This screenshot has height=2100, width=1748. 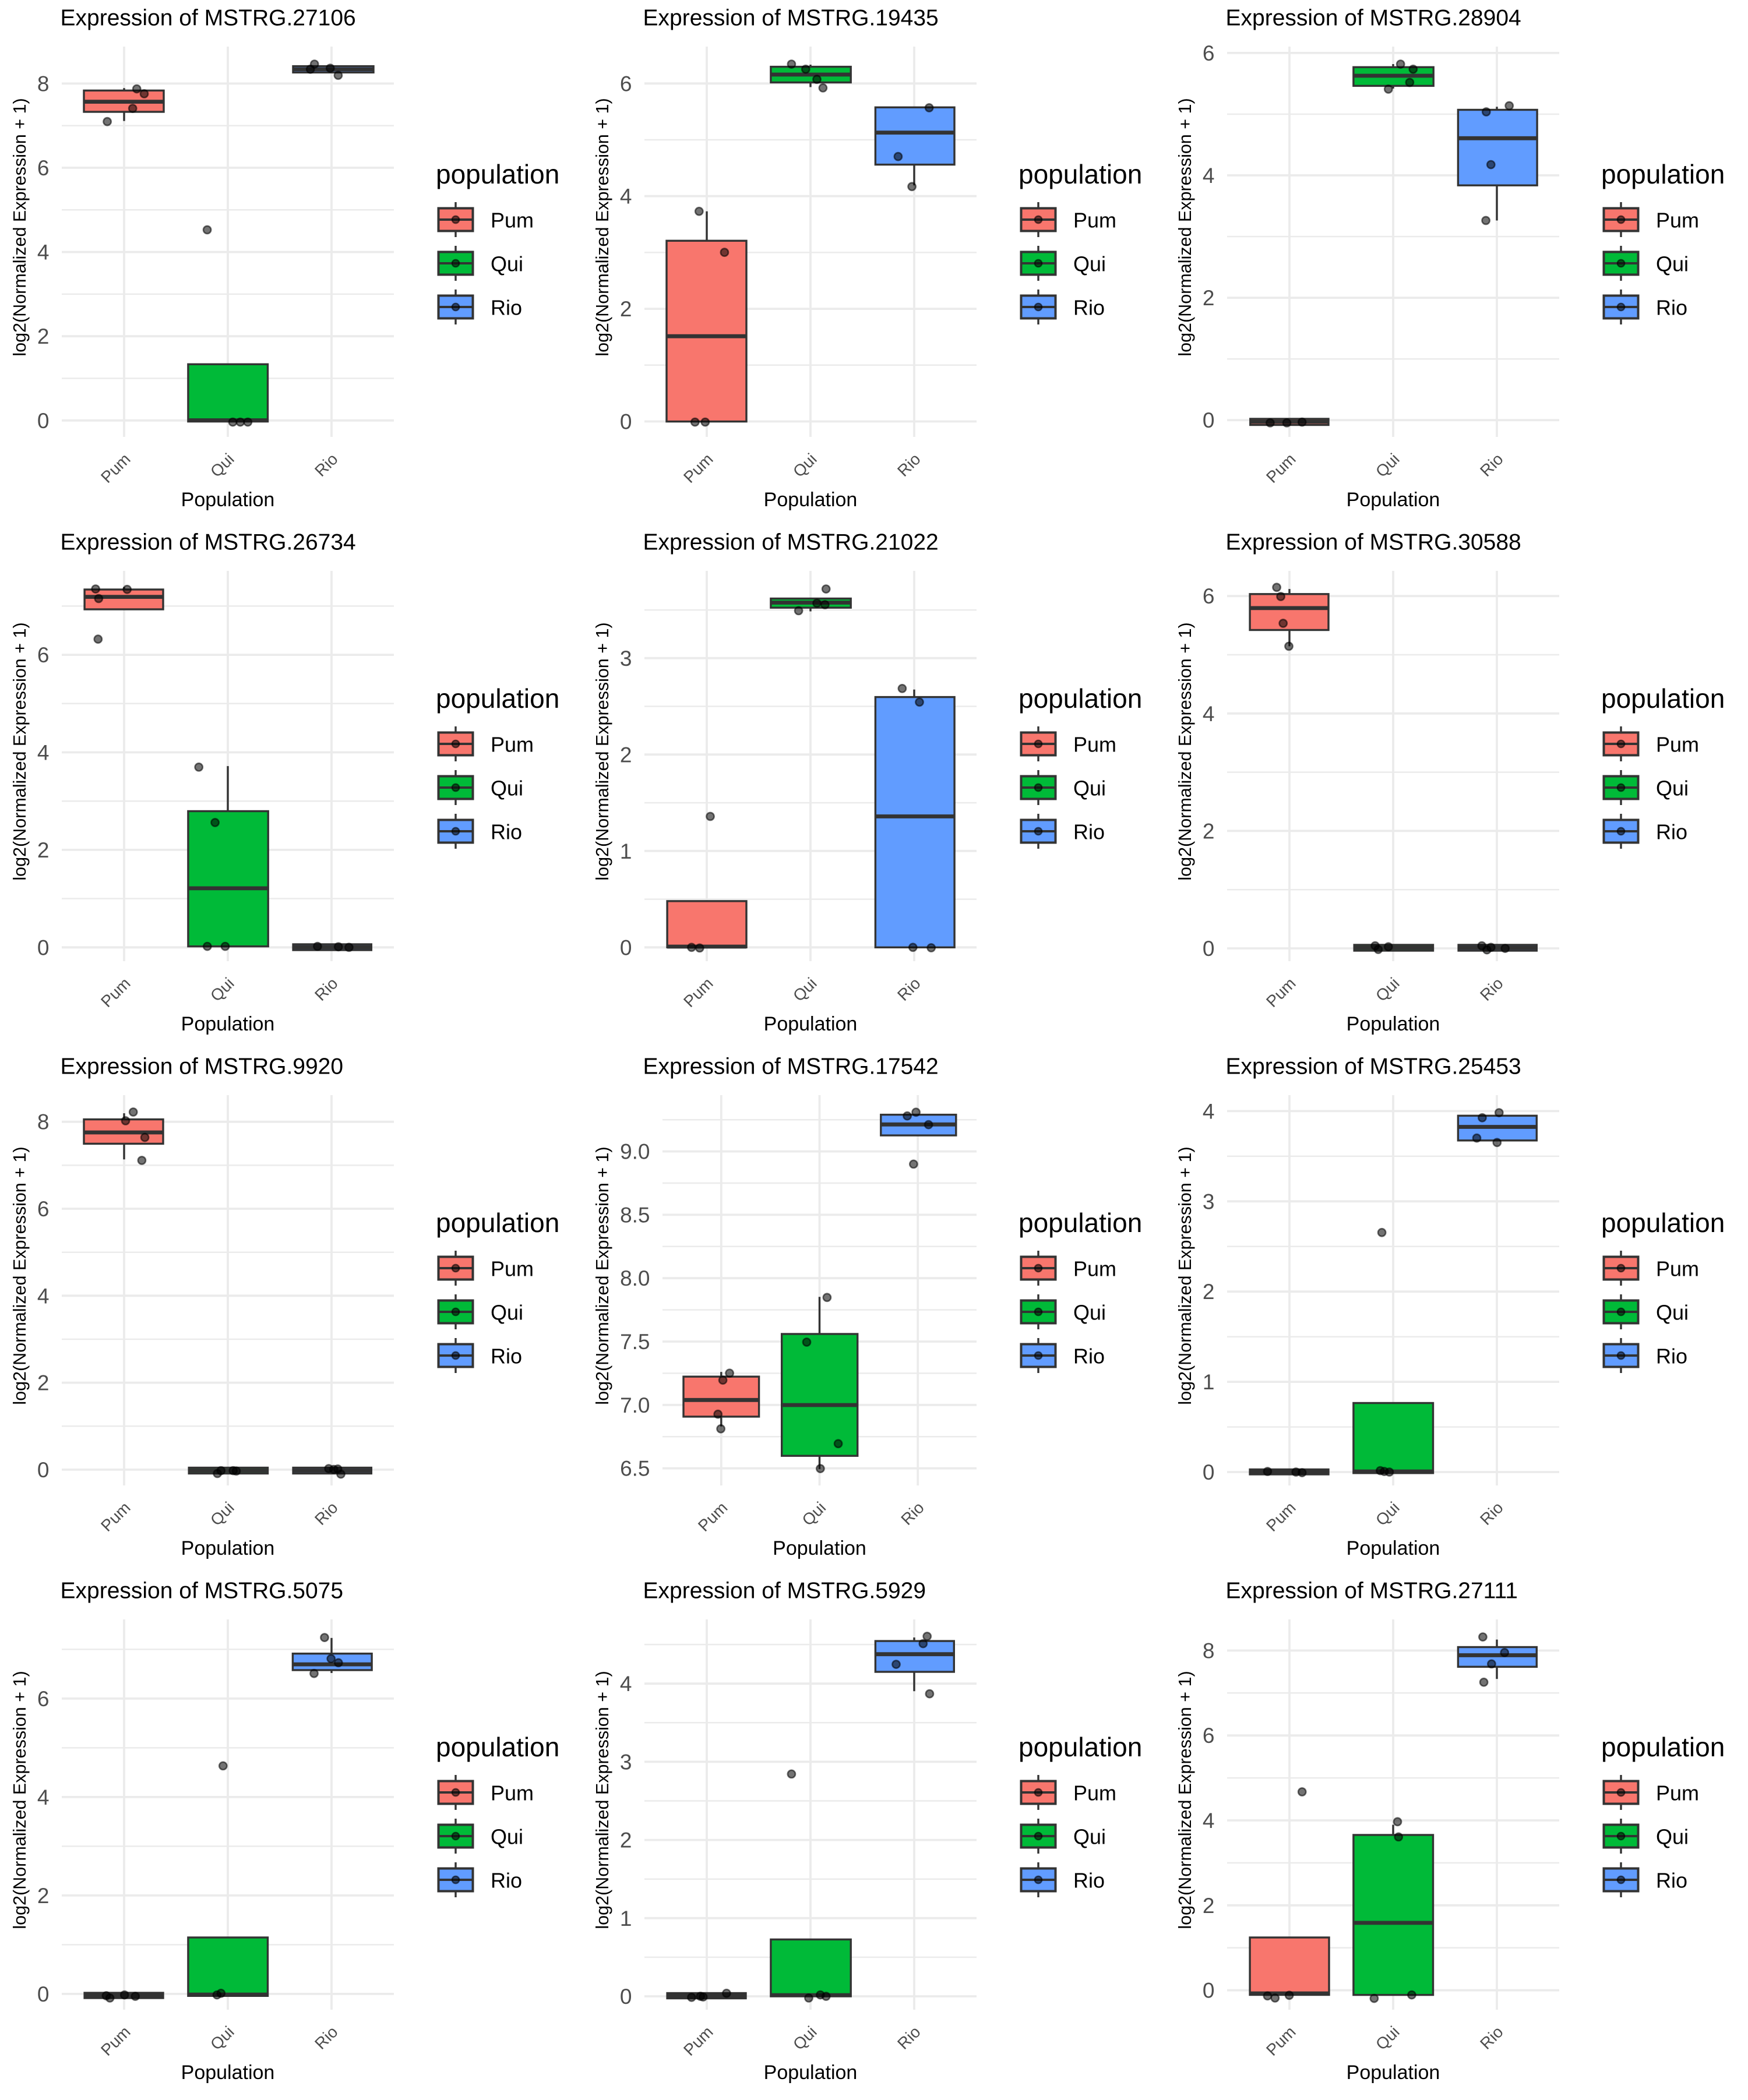 What do you see at coordinates (208, 542) in the screenshot?
I see `svg-text: Expression of MSTRG.26734` at bounding box center [208, 542].